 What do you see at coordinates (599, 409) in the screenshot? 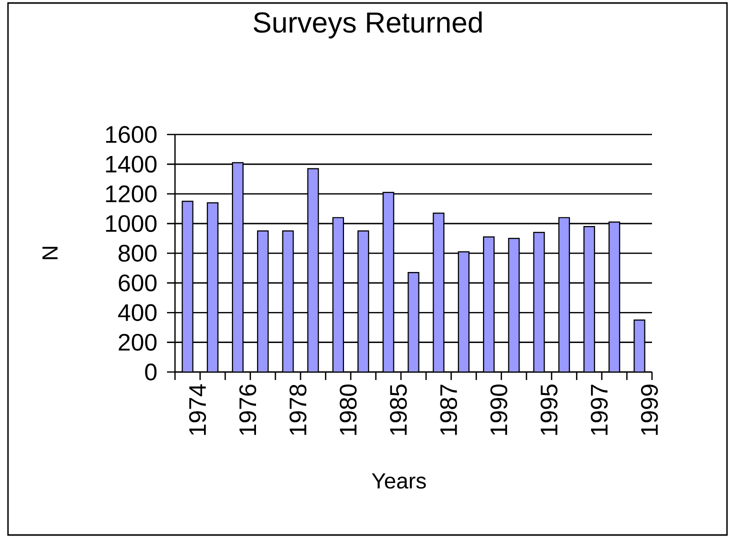
I see `x-tick-label: 1997` at bounding box center [599, 409].